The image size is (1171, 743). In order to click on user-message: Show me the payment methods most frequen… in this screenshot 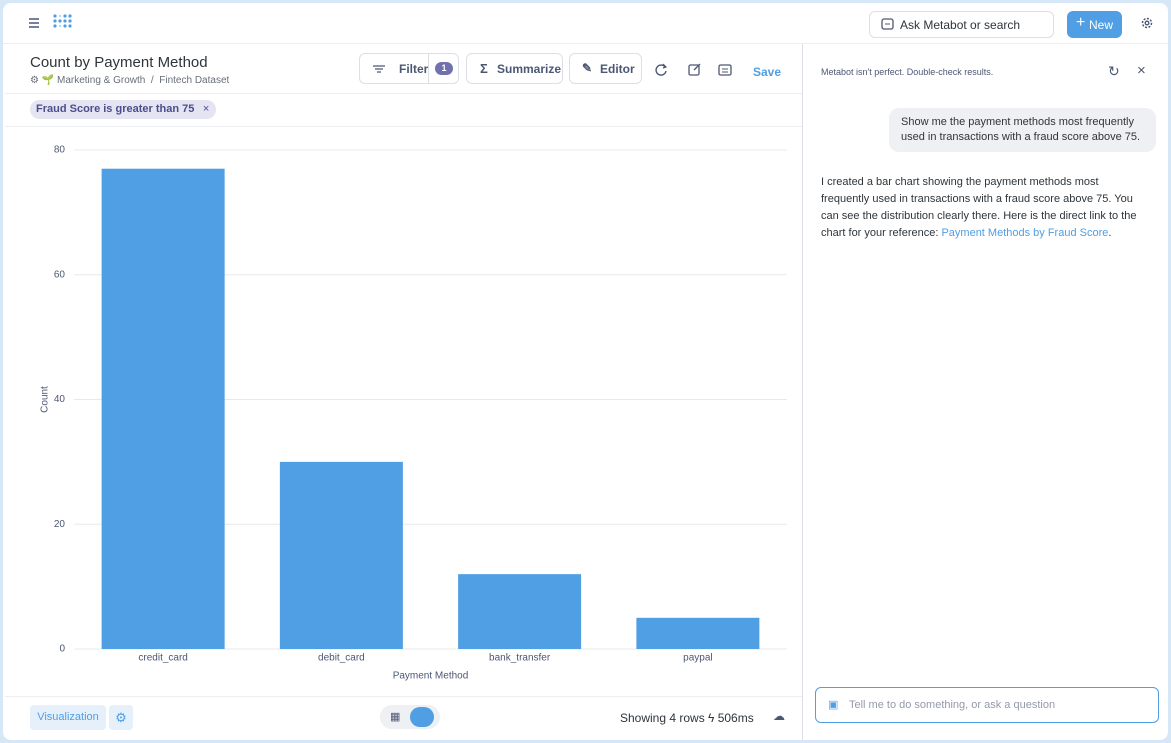, I will do `click(1022, 130)`.